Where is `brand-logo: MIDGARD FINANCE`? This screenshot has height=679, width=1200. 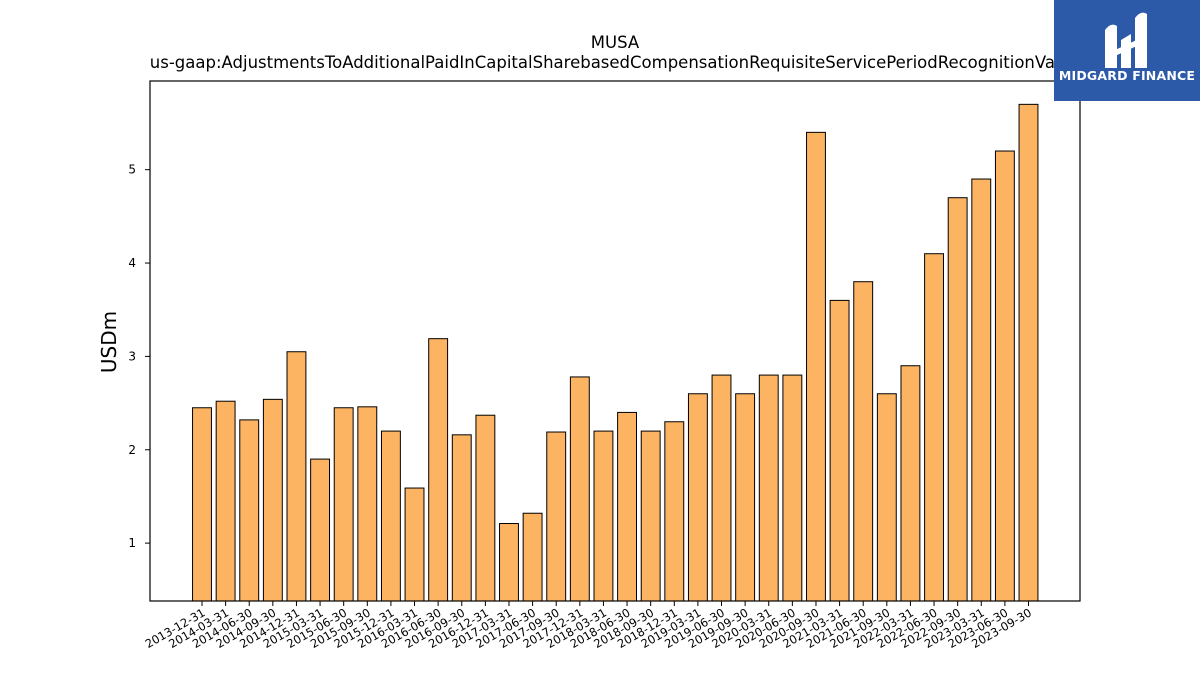 brand-logo: MIDGARD FINANCE is located at coordinates (1127, 50).